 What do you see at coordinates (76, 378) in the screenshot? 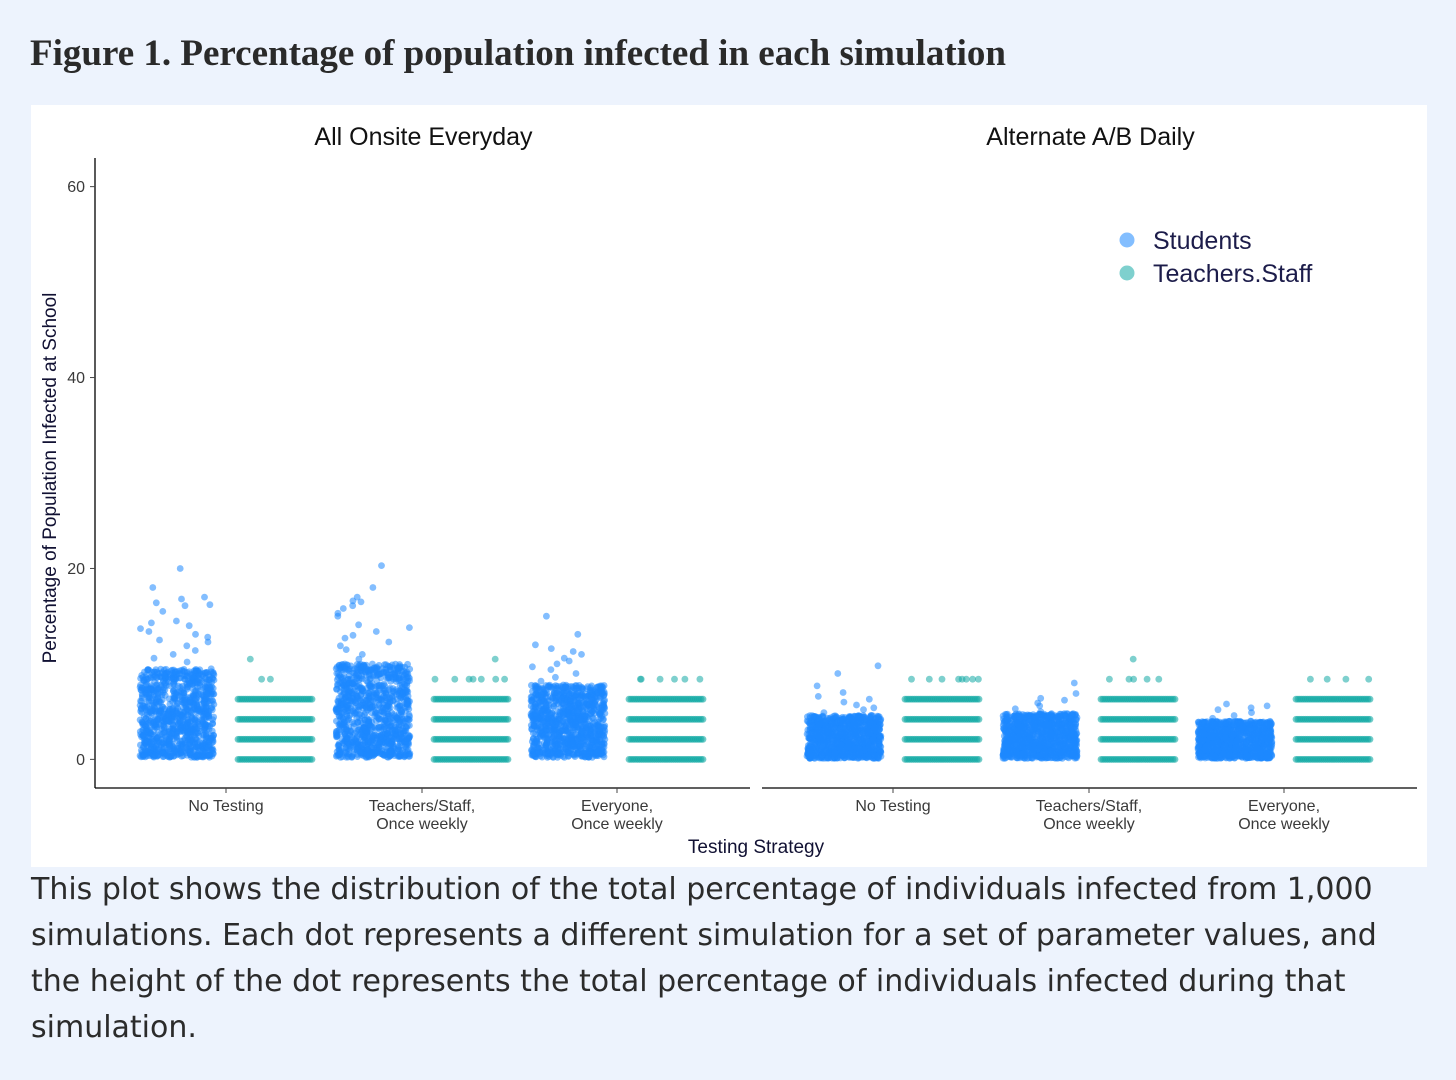
I see `y-tick-label: 40` at bounding box center [76, 378].